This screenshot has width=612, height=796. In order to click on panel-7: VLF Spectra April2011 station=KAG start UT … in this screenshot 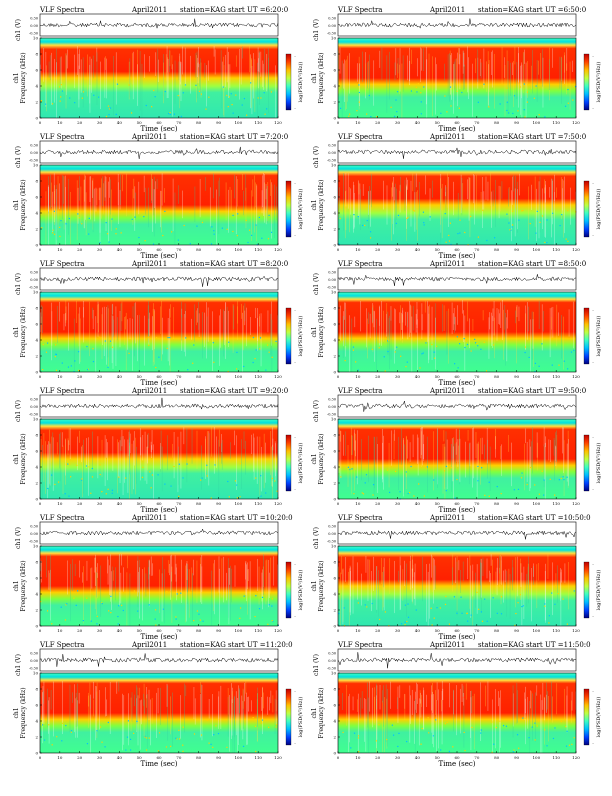, I will do `click(158, 450)`.